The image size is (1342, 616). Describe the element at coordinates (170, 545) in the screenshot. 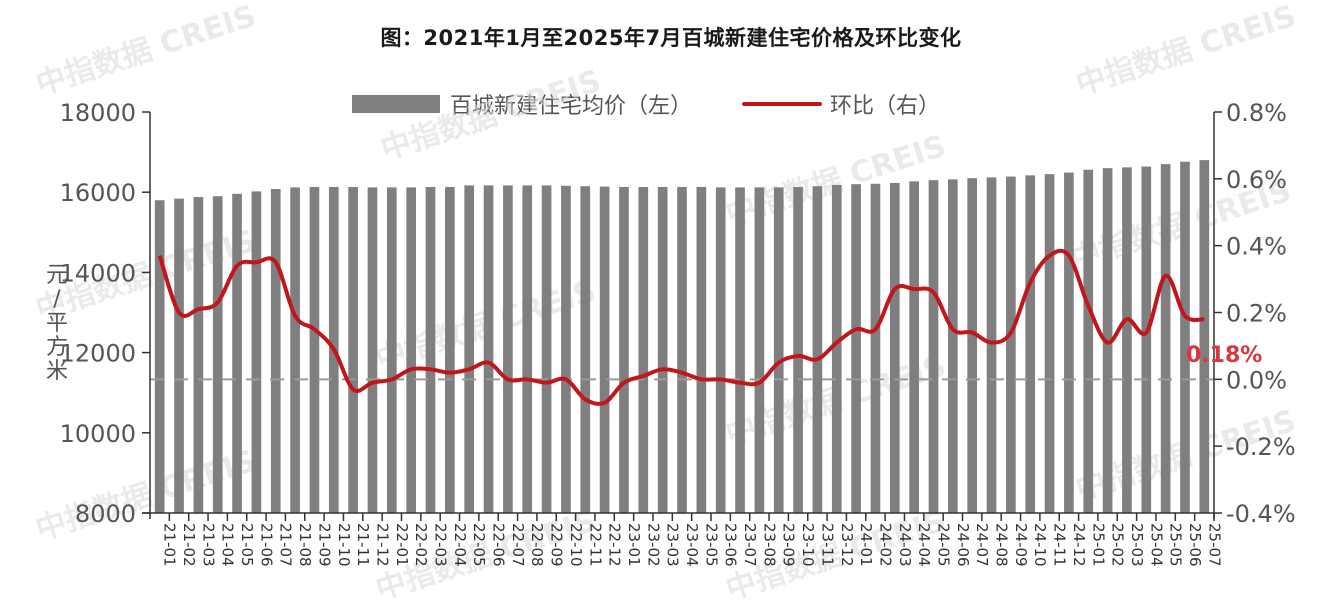

I see `x-tick-label: 21-01` at that location.